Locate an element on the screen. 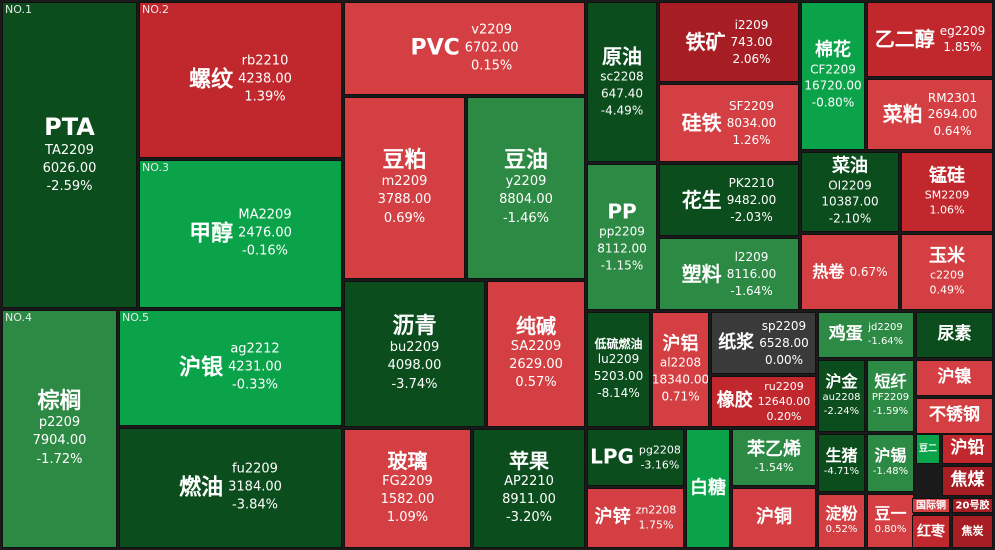  tile-content: 豆二 is located at coordinates (928, 449).